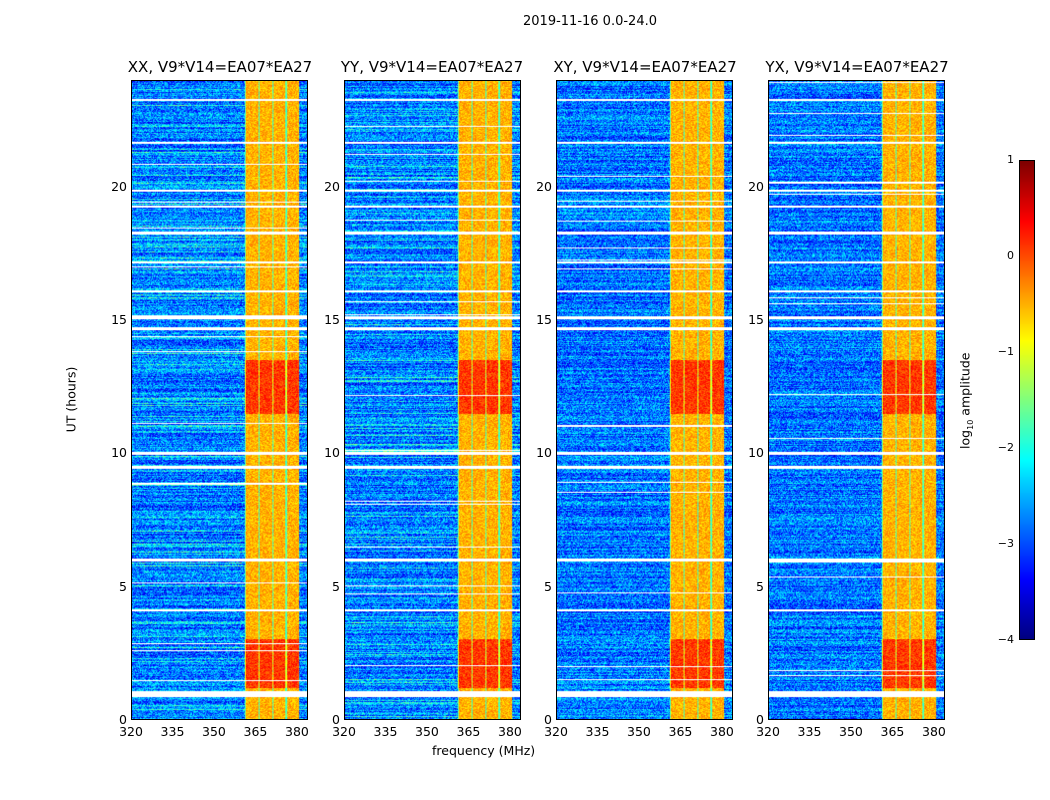  Describe the element at coordinates (1005, 639) in the screenshot. I see `colorbar-tick-label: −4` at that location.